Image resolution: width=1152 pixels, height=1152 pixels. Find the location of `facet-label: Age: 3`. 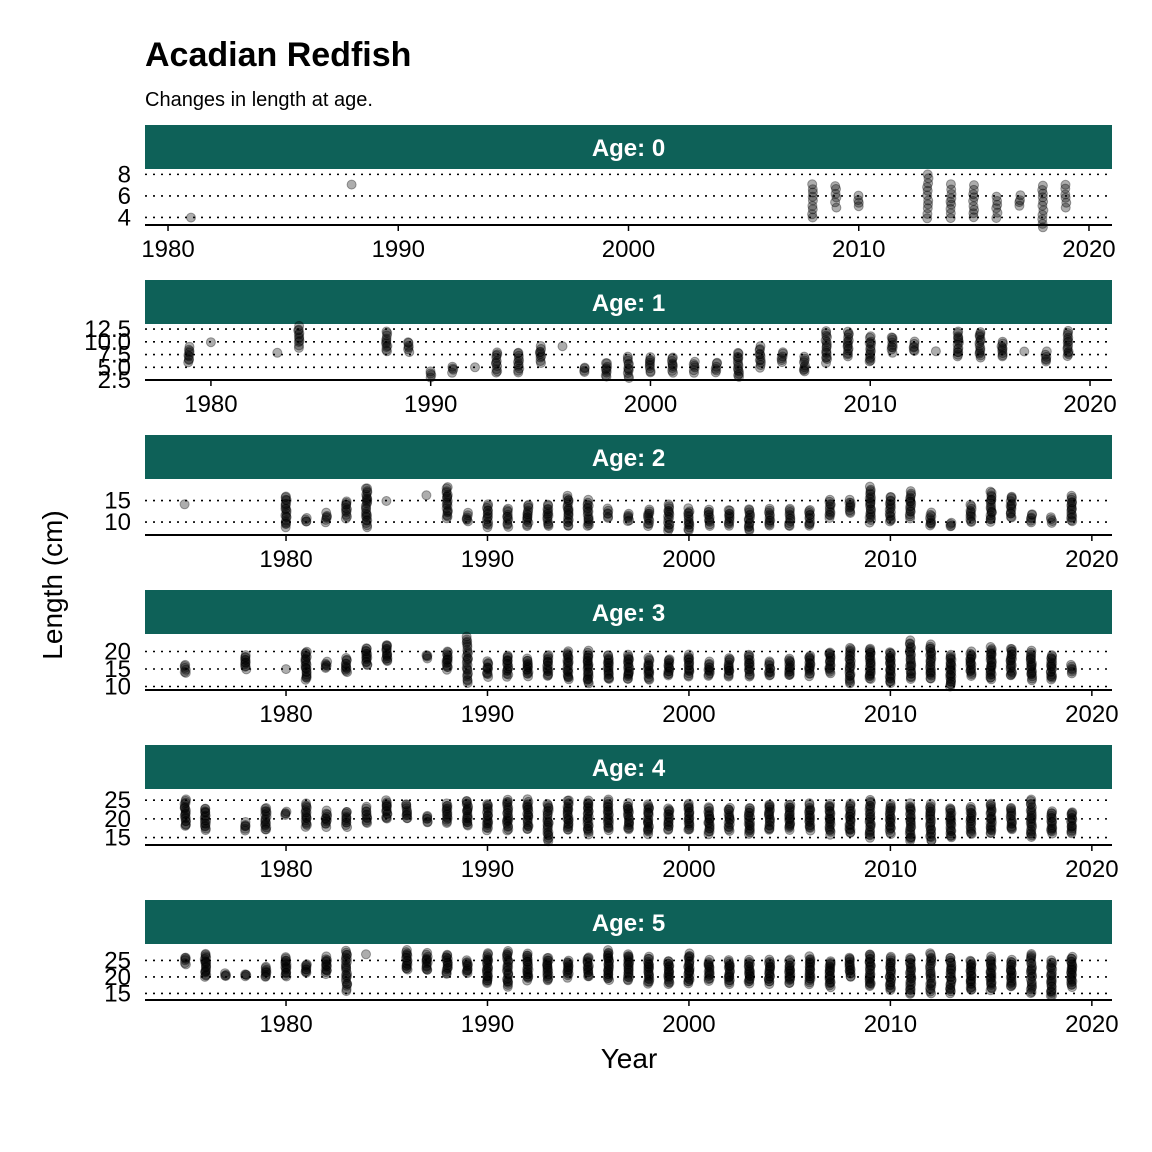

facet-label: Age: 3 is located at coordinates (628, 613).